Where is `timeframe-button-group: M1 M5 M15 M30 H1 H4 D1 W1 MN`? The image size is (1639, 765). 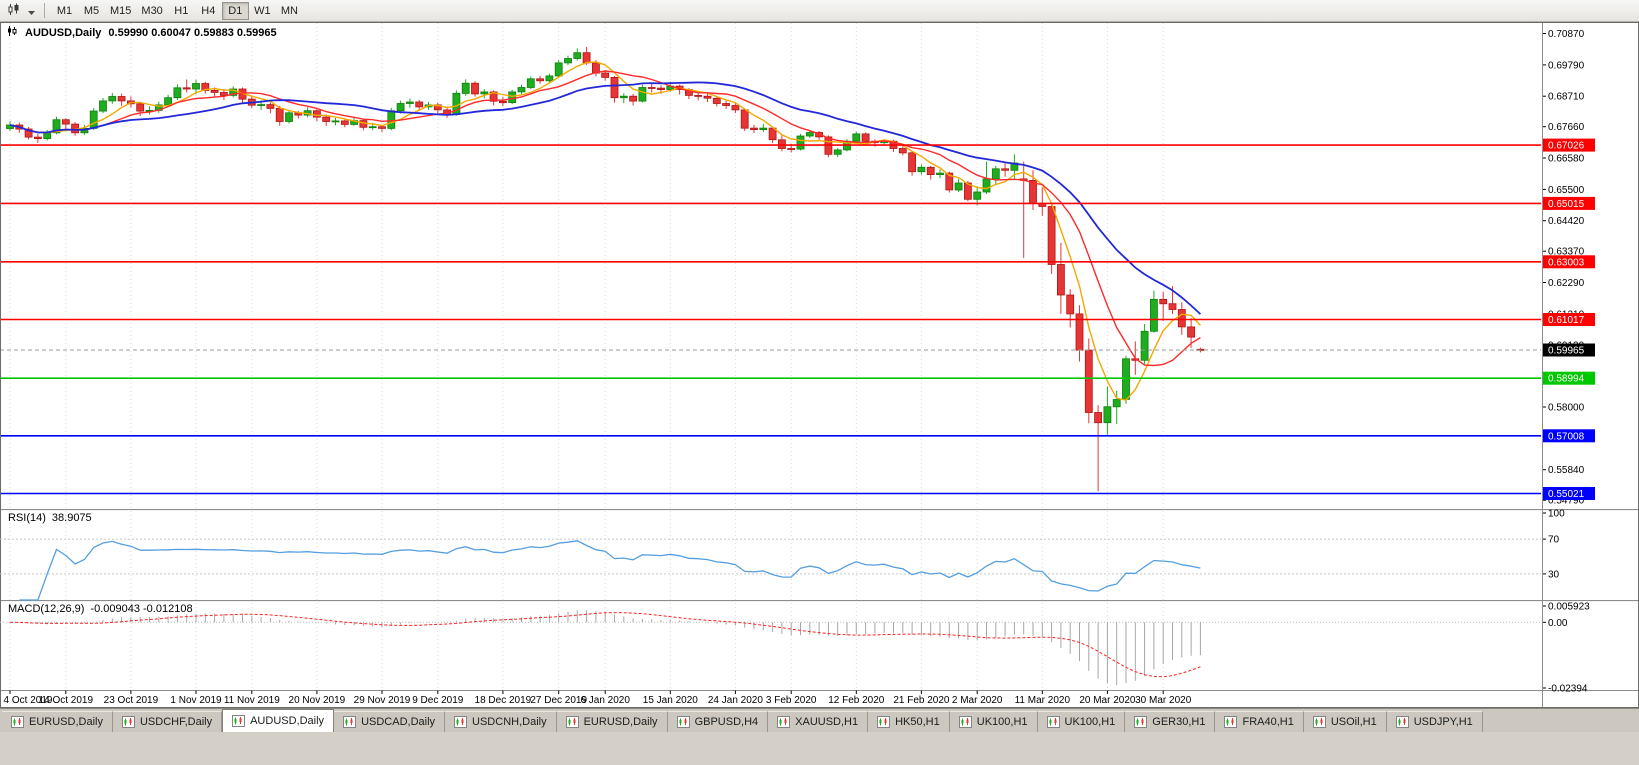 timeframe-button-group: M1 M5 M15 M30 H1 H4 D1 W1 MN is located at coordinates (177, 10).